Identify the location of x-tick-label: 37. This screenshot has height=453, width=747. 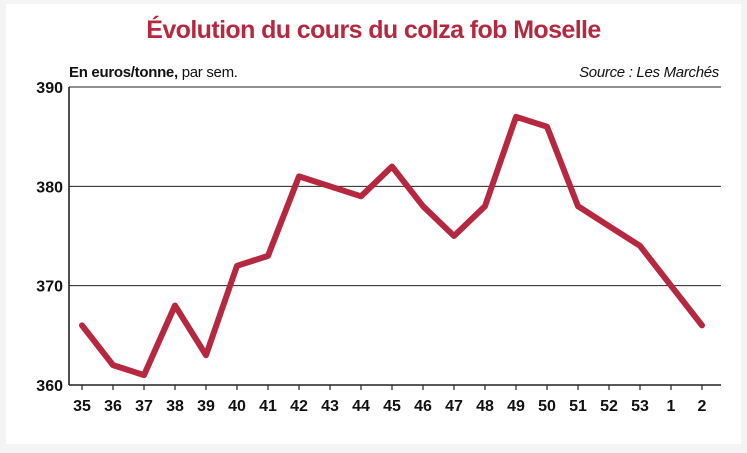
(144, 406).